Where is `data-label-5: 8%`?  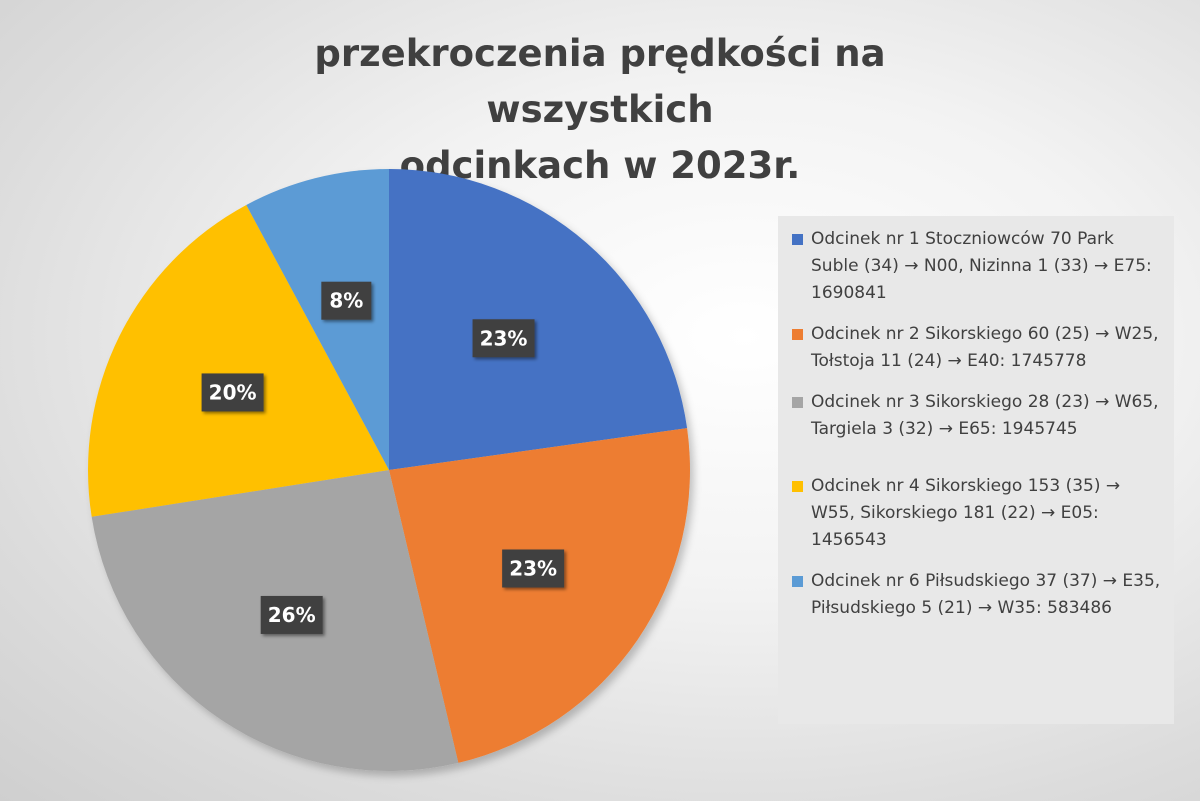 data-label-5: 8% is located at coordinates (346, 300).